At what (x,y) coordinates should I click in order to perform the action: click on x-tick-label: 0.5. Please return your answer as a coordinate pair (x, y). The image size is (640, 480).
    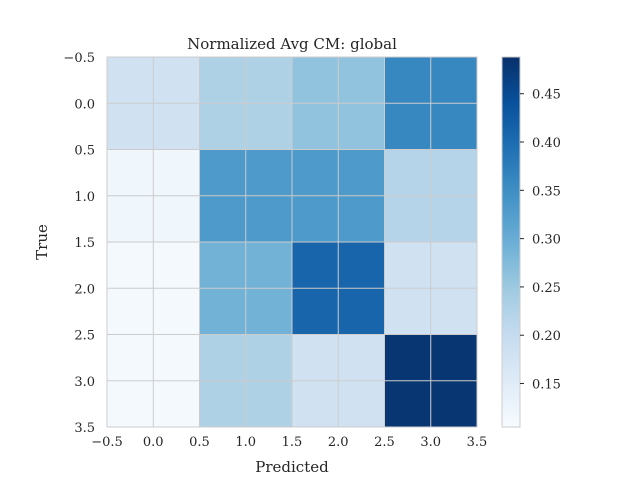
    Looking at the image, I should click on (199, 442).